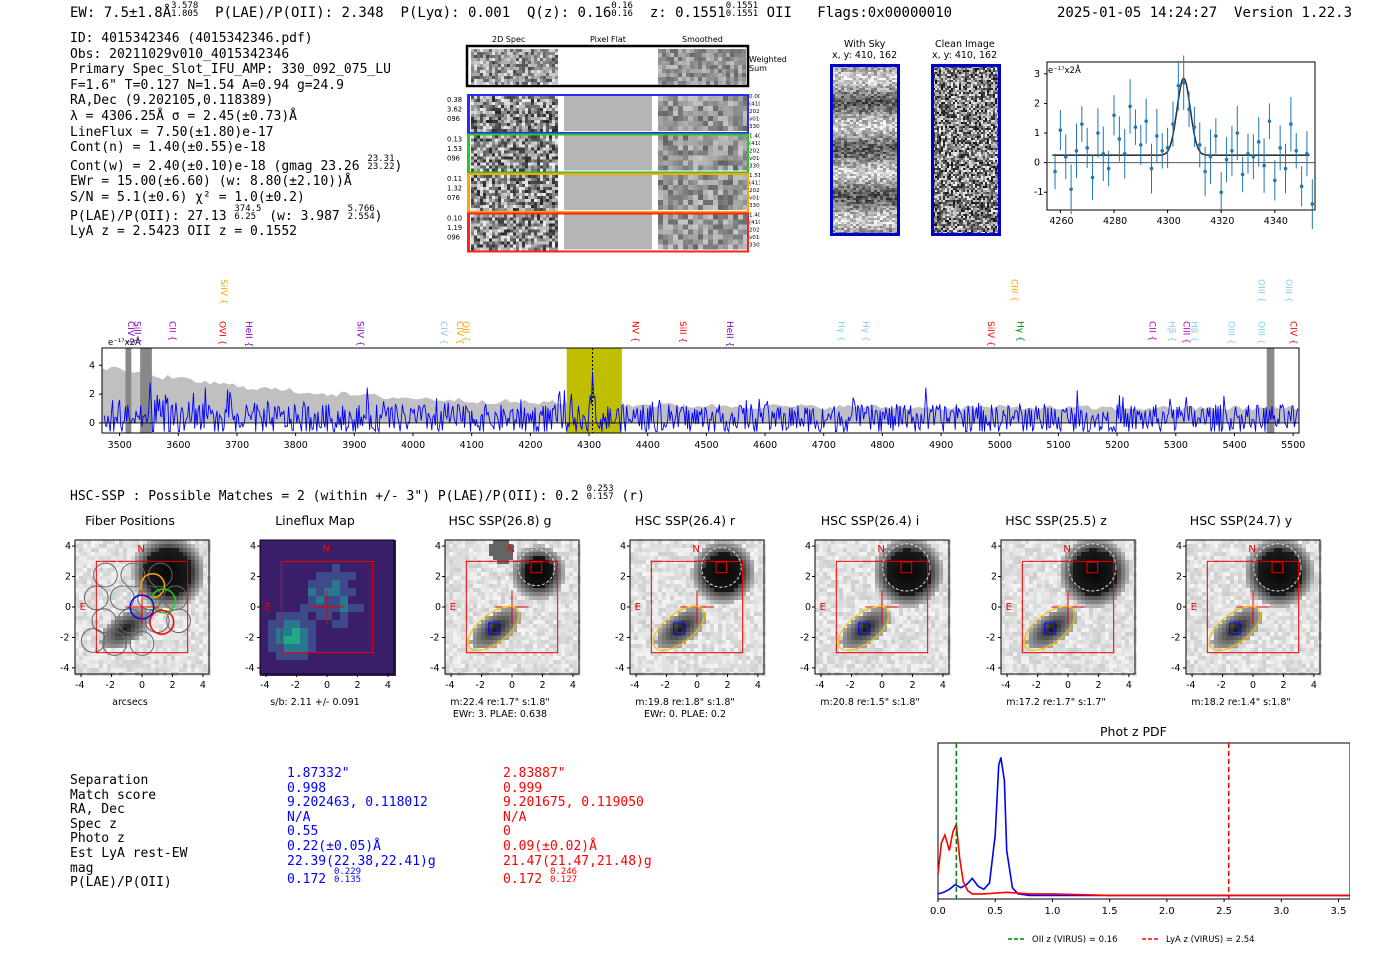 This screenshot has width=1400, height=953. Describe the element at coordinates (765, 445) in the screenshot. I see `spectrum-xtick-label: 4600` at that location.